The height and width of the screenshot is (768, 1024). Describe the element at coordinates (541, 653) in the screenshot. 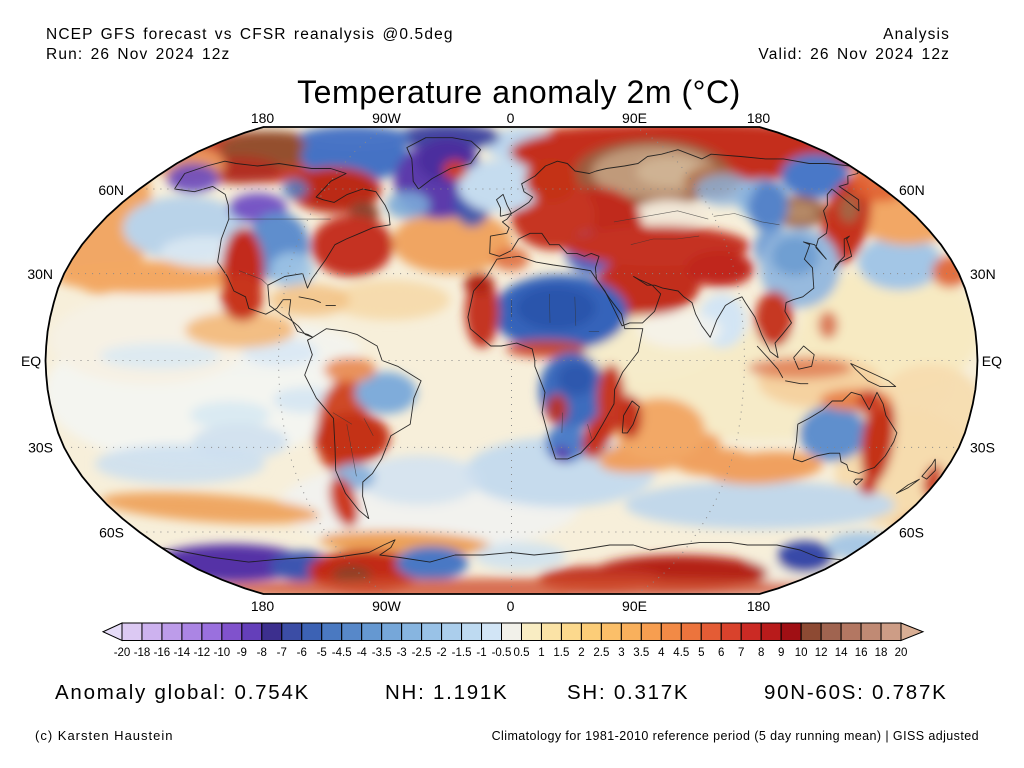

I see `svg-text: 1` at that location.